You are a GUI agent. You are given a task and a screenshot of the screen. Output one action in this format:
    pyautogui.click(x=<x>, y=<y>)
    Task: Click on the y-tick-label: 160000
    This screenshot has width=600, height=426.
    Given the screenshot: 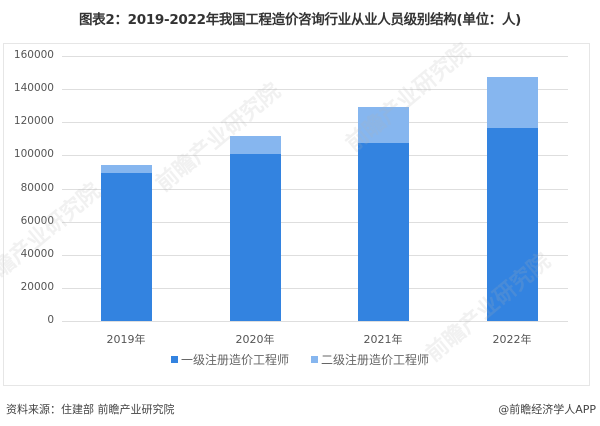 What is the action you would take?
    pyautogui.click(x=33, y=55)
    